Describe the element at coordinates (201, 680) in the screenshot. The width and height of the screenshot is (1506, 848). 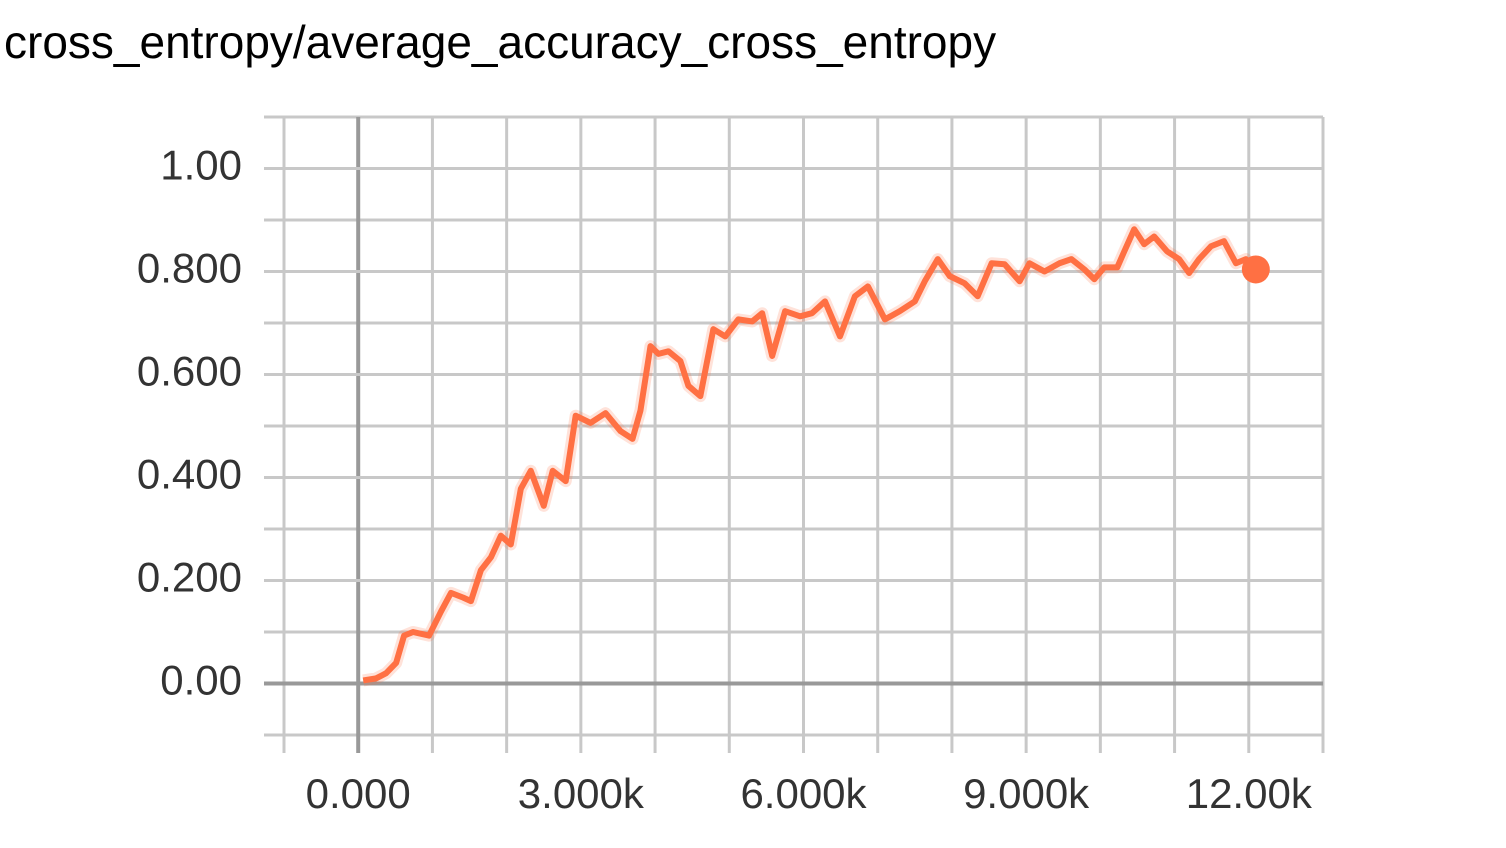
I see `y-tick-label: 0.00` at that location.